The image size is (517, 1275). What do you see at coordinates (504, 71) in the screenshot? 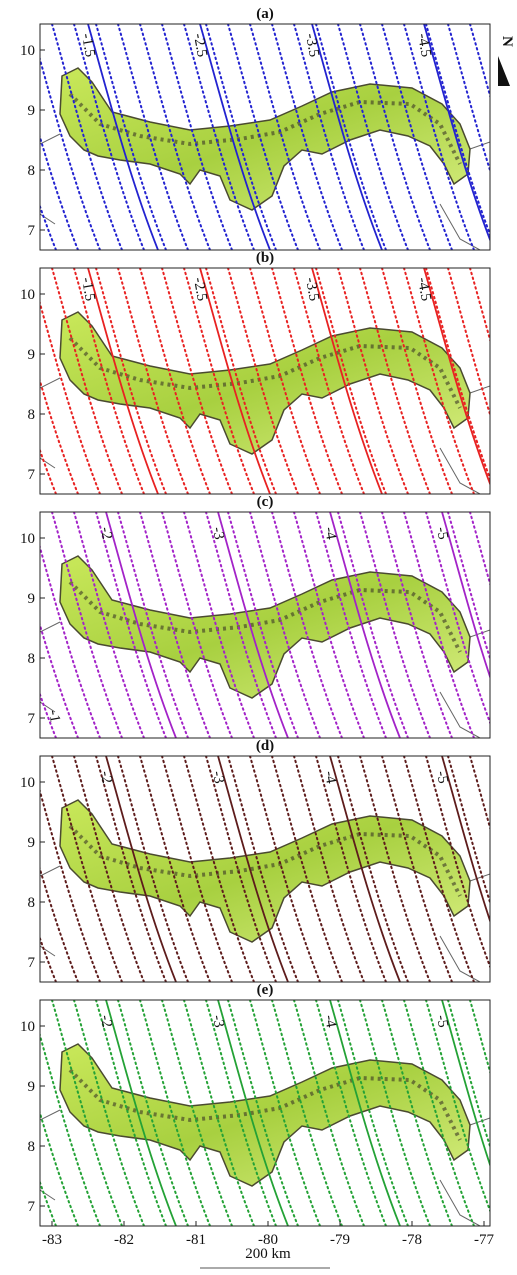
I see `north-symbol` at bounding box center [504, 71].